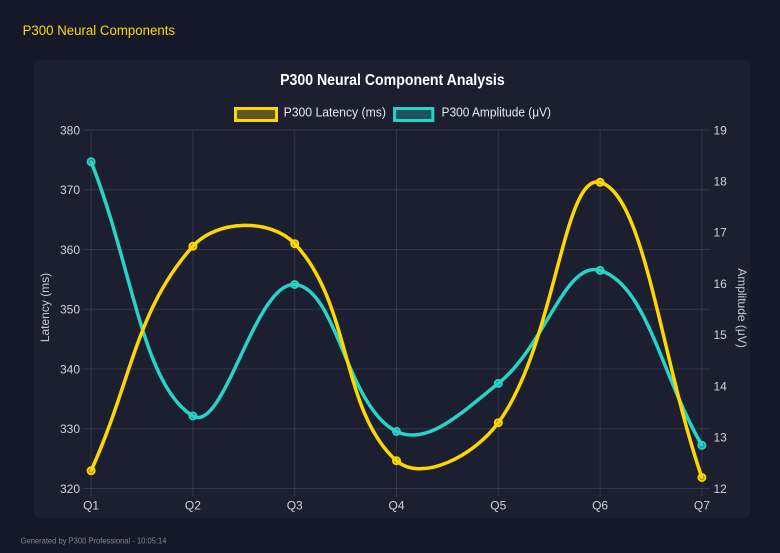  Describe the element at coordinates (497, 111) in the screenshot. I see `svg-text: P300 Amplitude (μV)` at that location.